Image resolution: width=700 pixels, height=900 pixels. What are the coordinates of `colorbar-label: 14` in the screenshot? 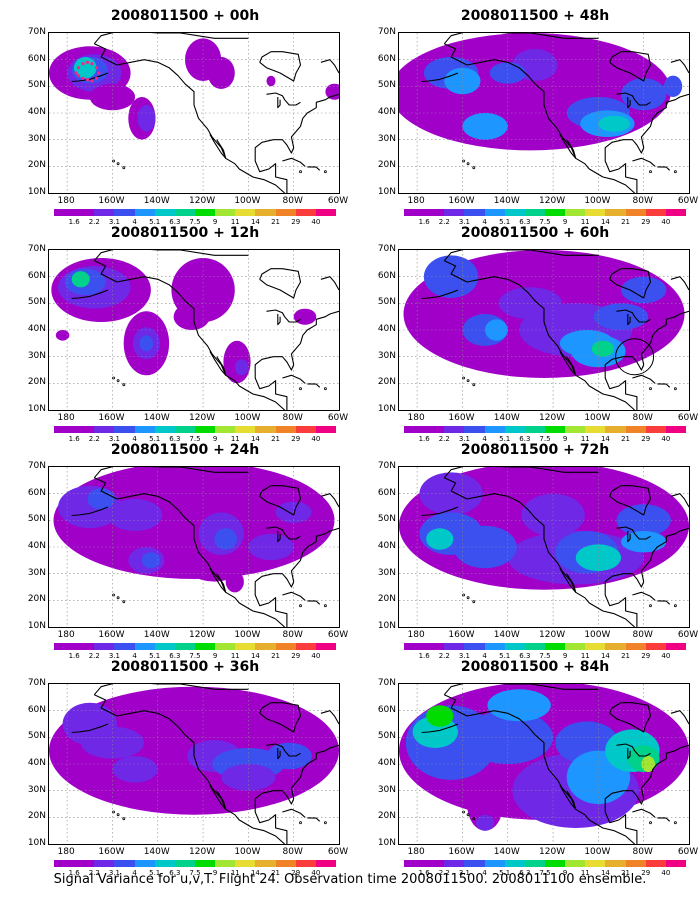 It's located at (605, 656).